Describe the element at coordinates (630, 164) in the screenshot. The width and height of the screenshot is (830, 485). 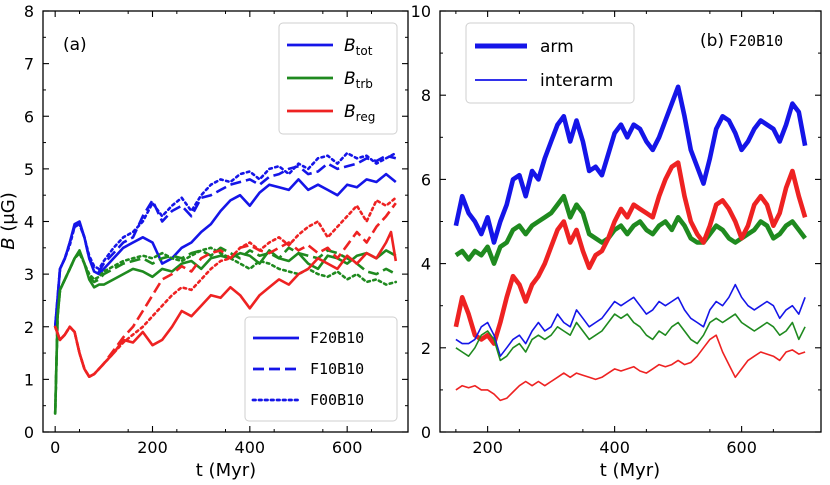
I see `series-arm-tot` at that location.